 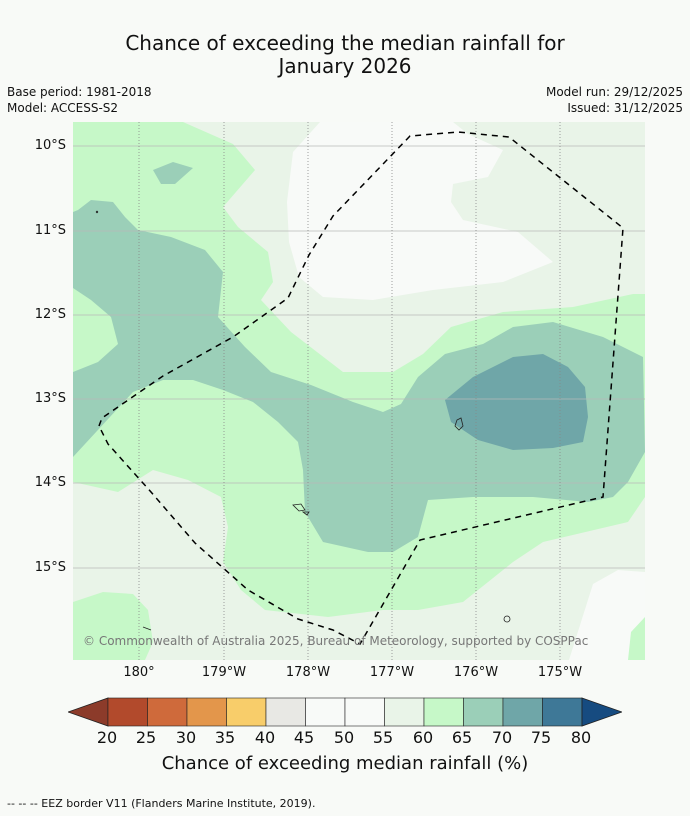 I want to click on colorbar-tick-20: 20, so click(x=107, y=737).